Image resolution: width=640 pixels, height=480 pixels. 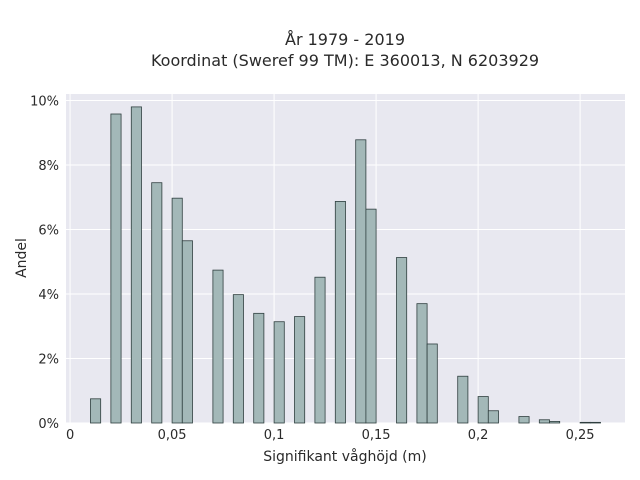 I want to click on y-tick-label: 0%, so click(x=48, y=424).